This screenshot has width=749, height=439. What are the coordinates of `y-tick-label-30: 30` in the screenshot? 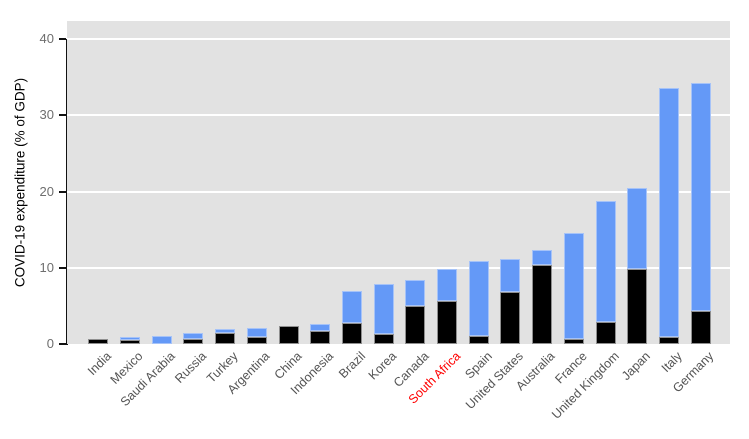 It's located at (46, 115).